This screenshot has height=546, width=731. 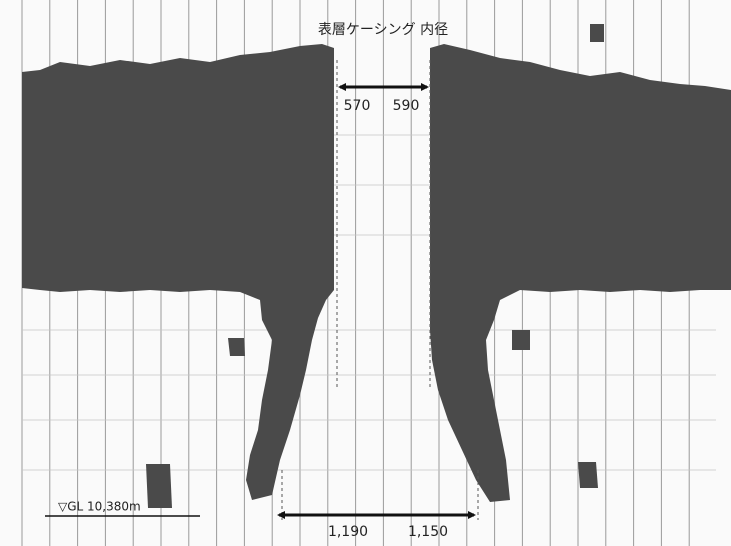 What do you see at coordinates (99, 507) in the screenshot?
I see `depth-label: ▽GL 10,380m` at bounding box center [99, 507].